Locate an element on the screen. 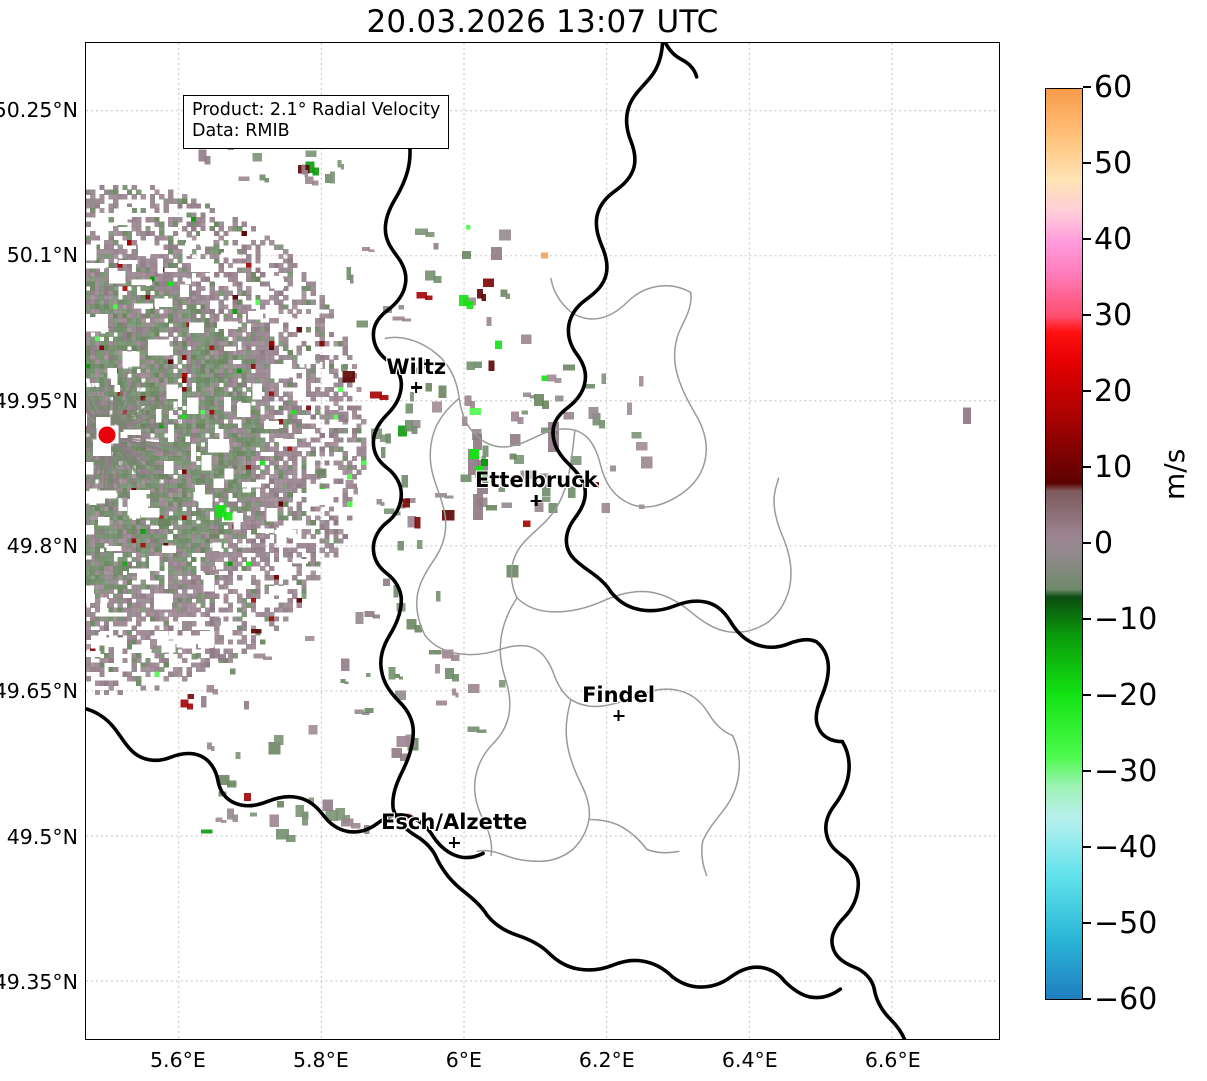  longitude-tick-label: 6.2°E is located at coordinates (606, 1060).